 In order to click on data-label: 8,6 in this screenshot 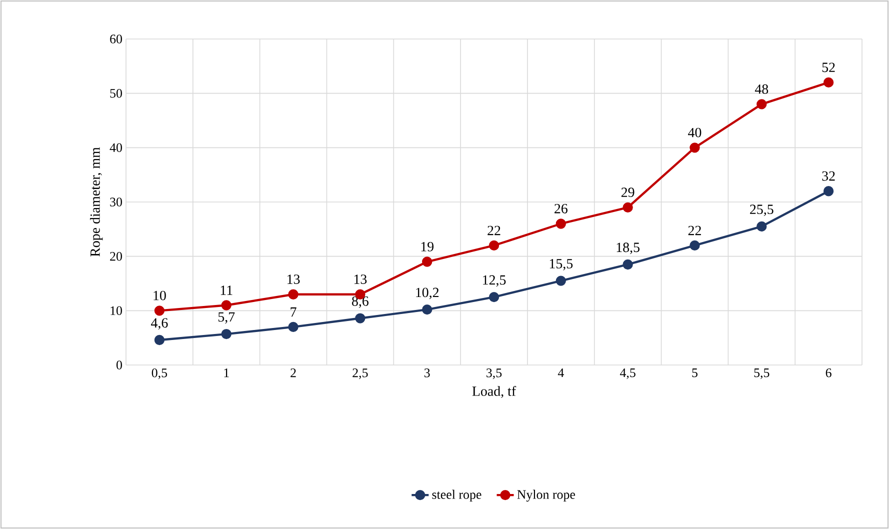, I will do `click(360, 302)`.